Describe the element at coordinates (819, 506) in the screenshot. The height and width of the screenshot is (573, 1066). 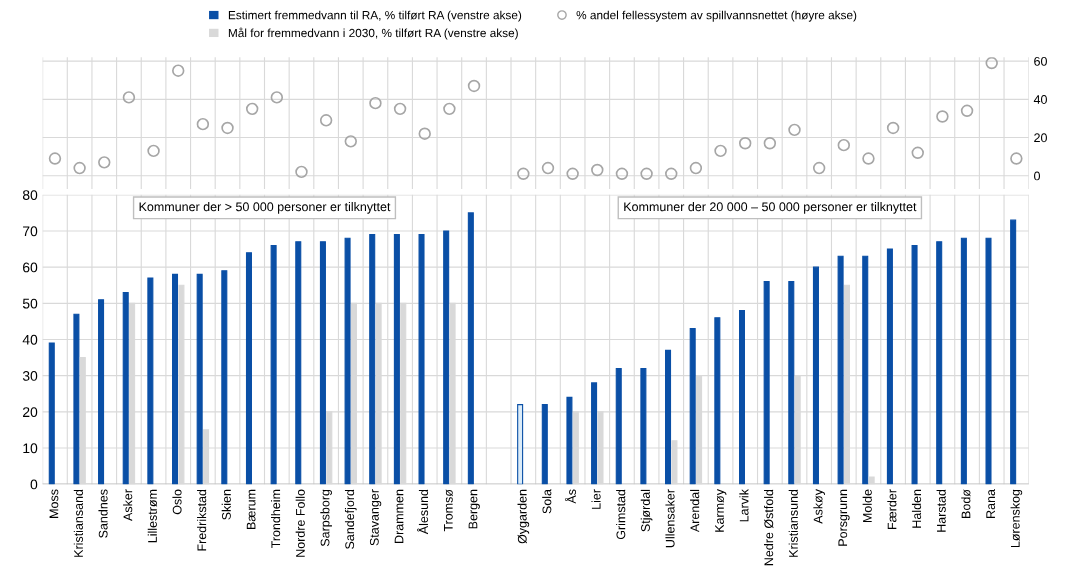
I see `x-tick-label: Askøy` at that location.